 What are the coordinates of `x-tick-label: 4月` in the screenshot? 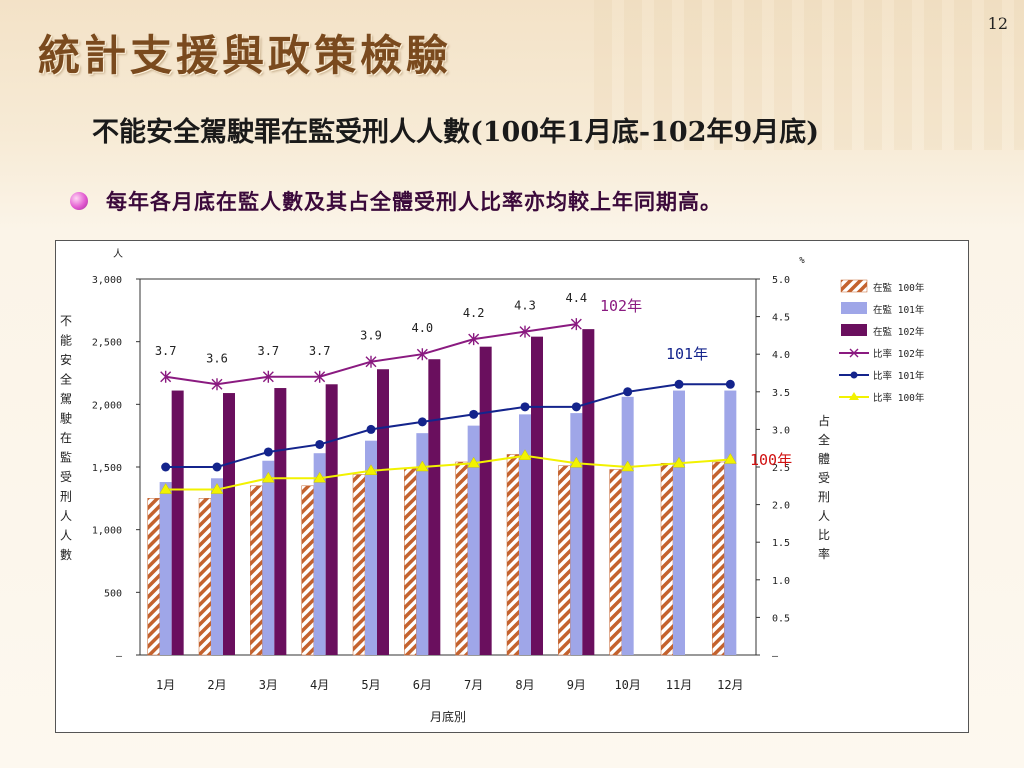 It's located at (319, 685).